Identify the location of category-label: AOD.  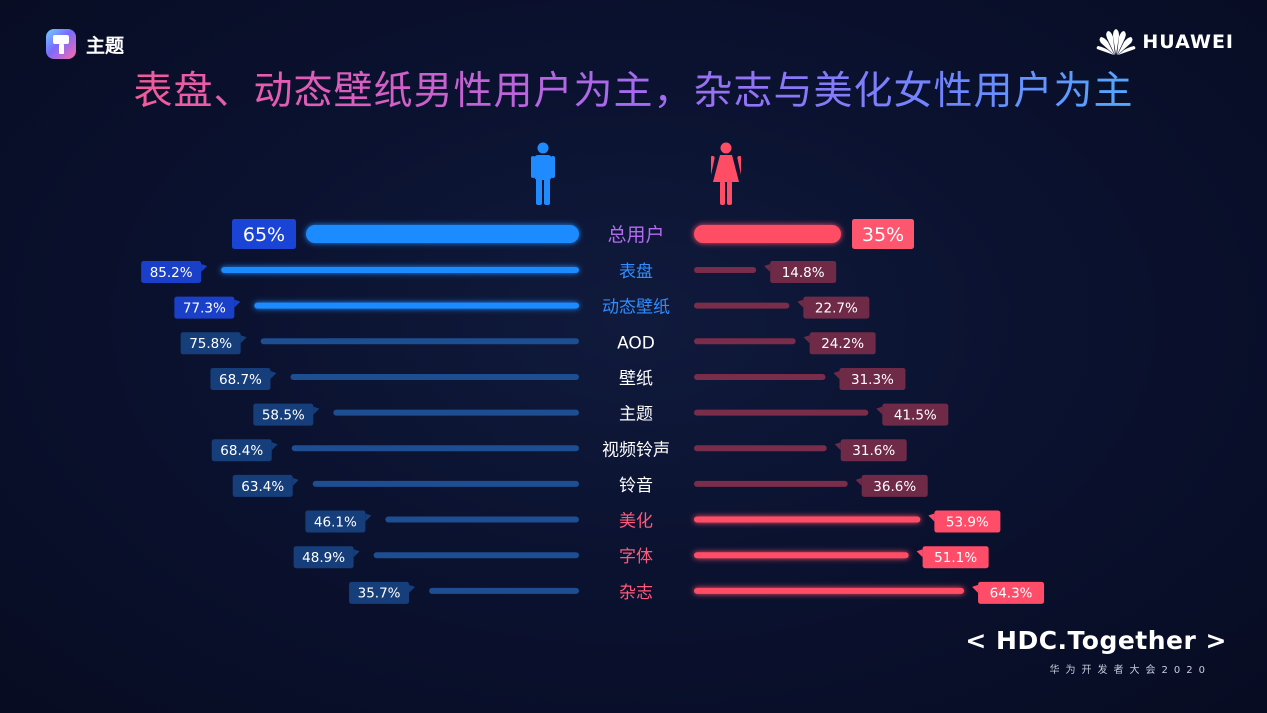
(636, 343).